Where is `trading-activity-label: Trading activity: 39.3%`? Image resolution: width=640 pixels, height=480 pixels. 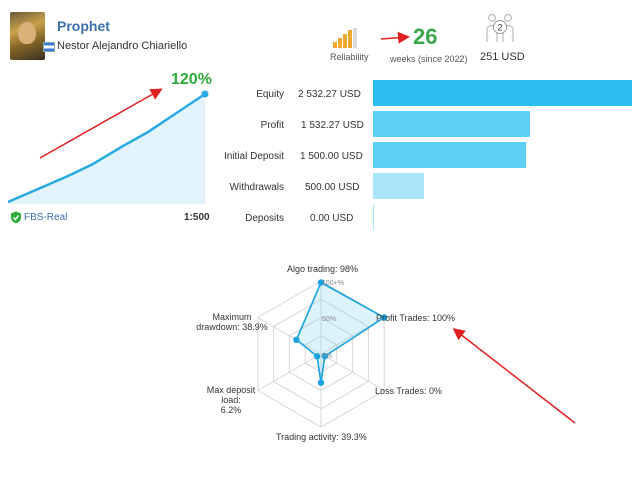 trading-activity-label: Trading activity: 39.3% is located at coordinates (321, 437).